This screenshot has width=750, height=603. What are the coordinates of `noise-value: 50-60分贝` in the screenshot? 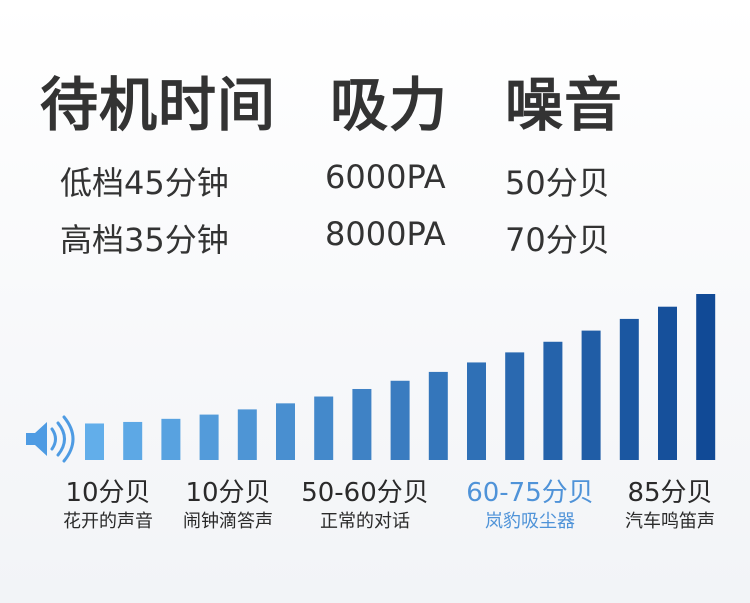 It's located at (365, 493).